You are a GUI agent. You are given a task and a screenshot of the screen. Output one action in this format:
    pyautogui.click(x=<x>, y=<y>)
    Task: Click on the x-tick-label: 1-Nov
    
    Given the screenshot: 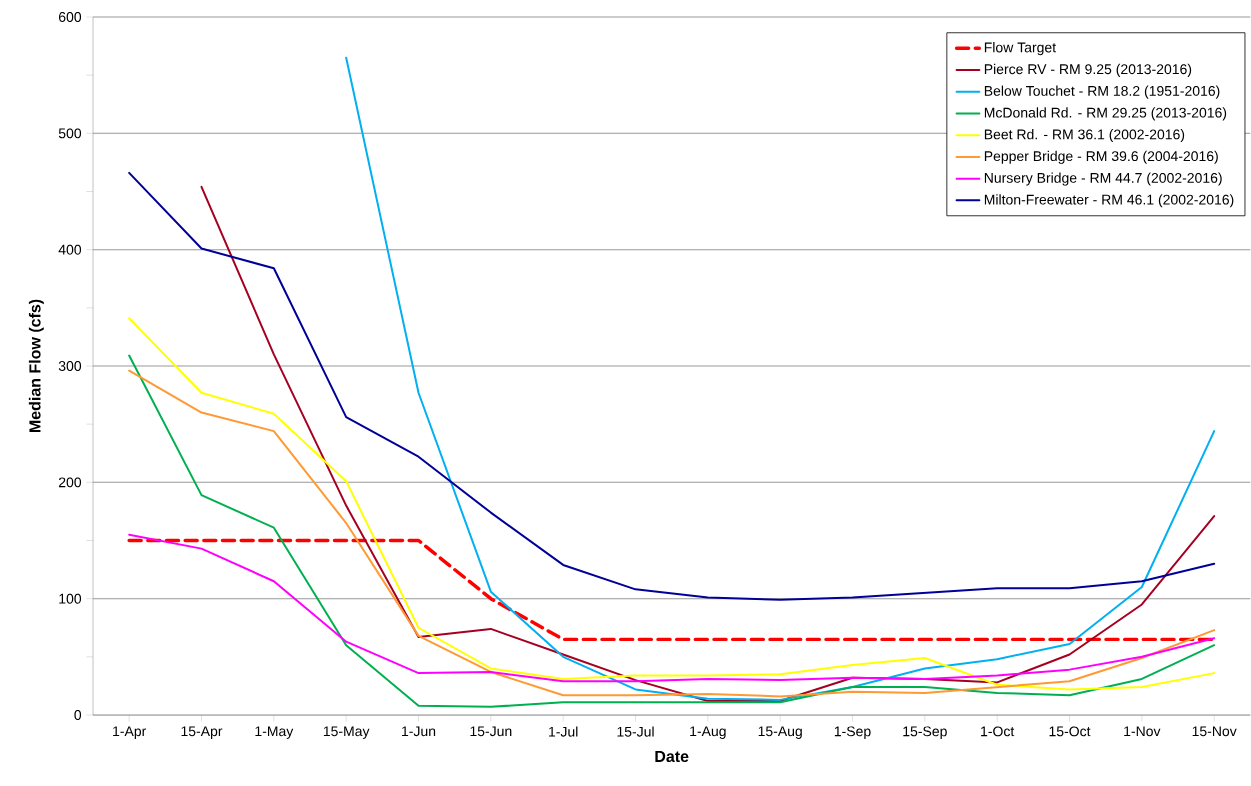 What is the action you would take?
    pyautogui.click(x=1142, y=731)
    